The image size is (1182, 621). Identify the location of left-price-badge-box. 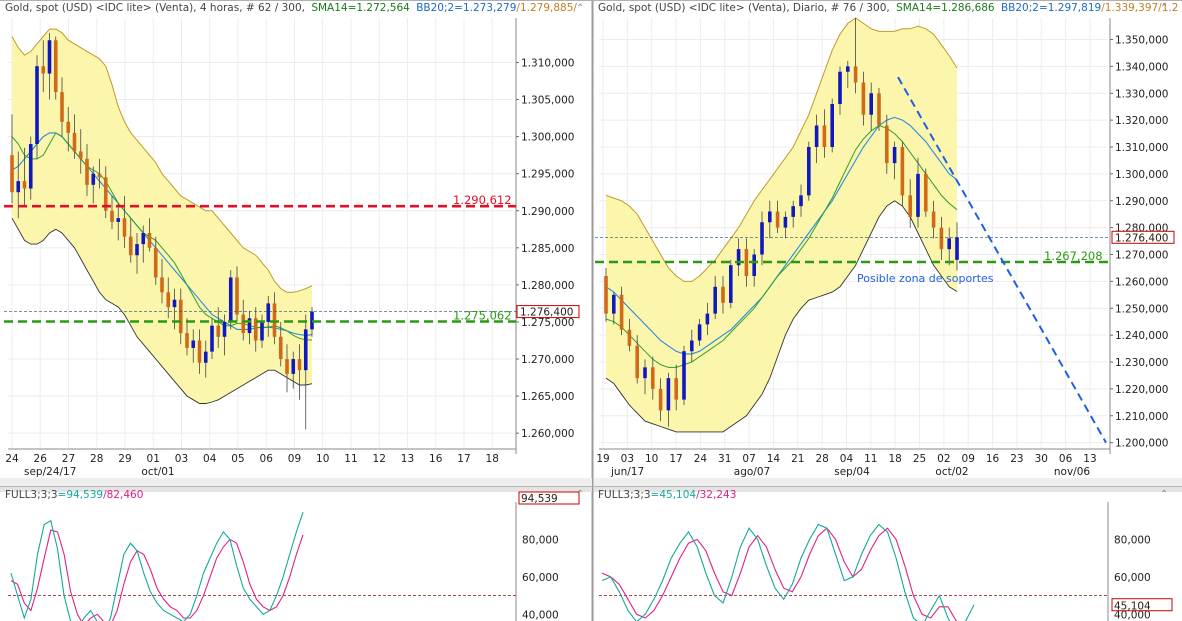
(548, 312).